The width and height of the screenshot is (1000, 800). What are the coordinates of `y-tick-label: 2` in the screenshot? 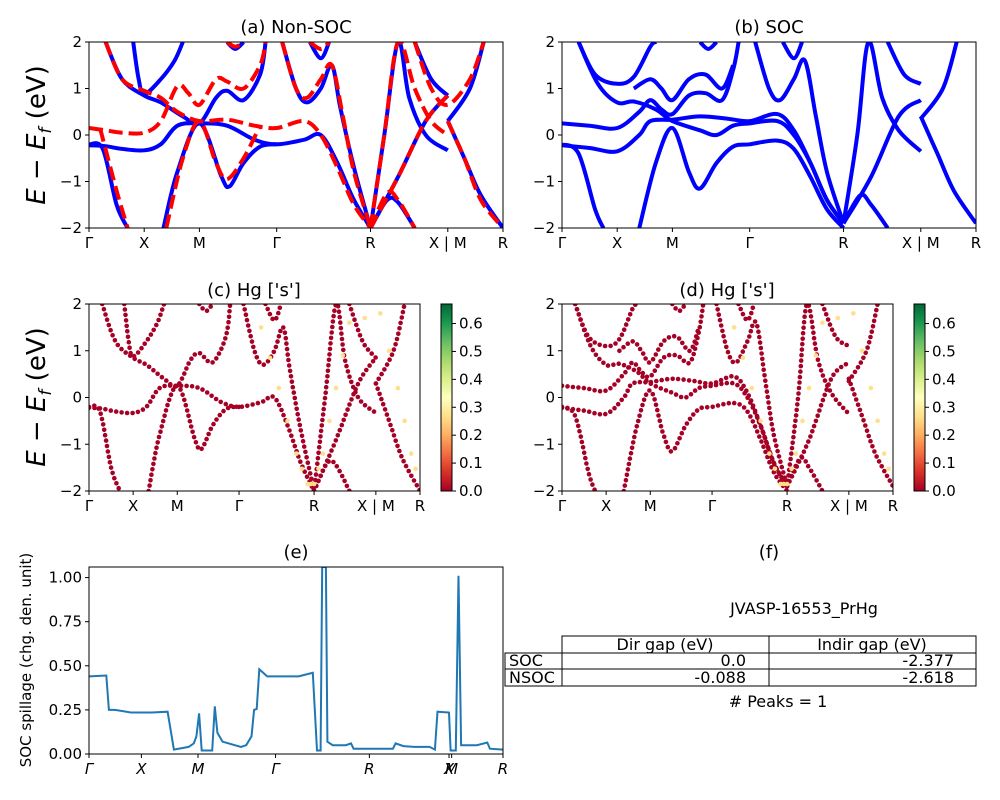 It's located at (550, 42).